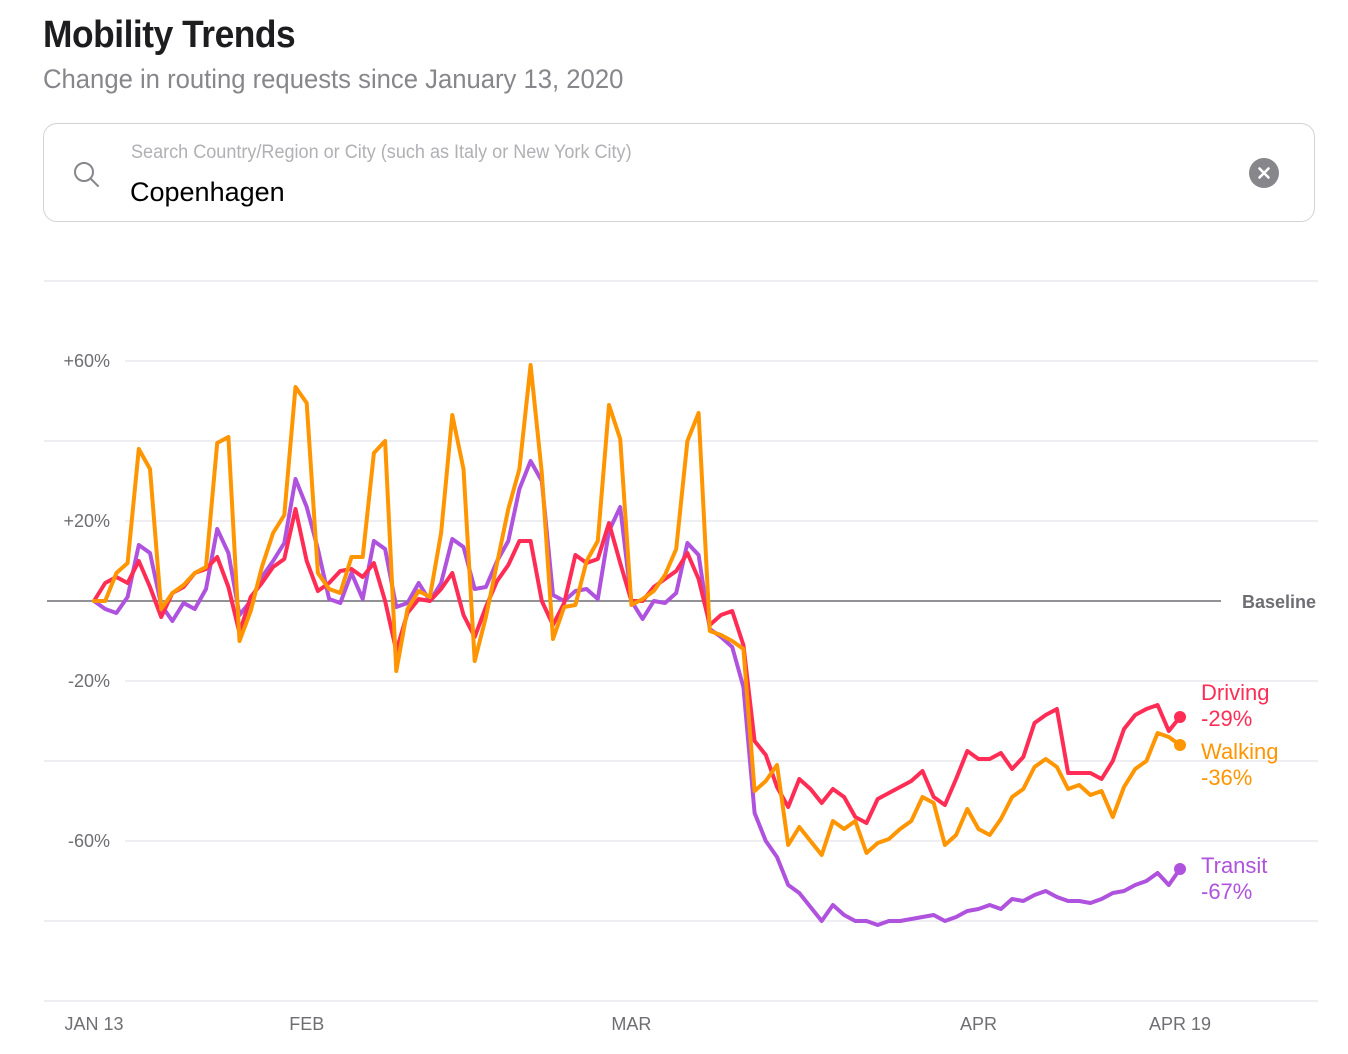 The width and height of the screenshot is (1348, 1054). I want to click on y-tick-label: -20%, so click(89, 681).